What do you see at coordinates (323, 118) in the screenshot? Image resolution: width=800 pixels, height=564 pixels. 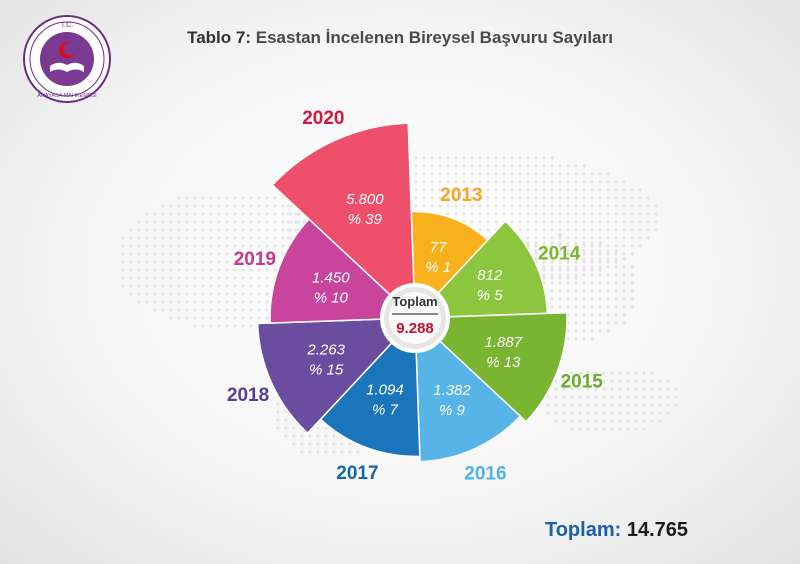 I see `year-label-2020: 2020` at bounding box center [323, 118].